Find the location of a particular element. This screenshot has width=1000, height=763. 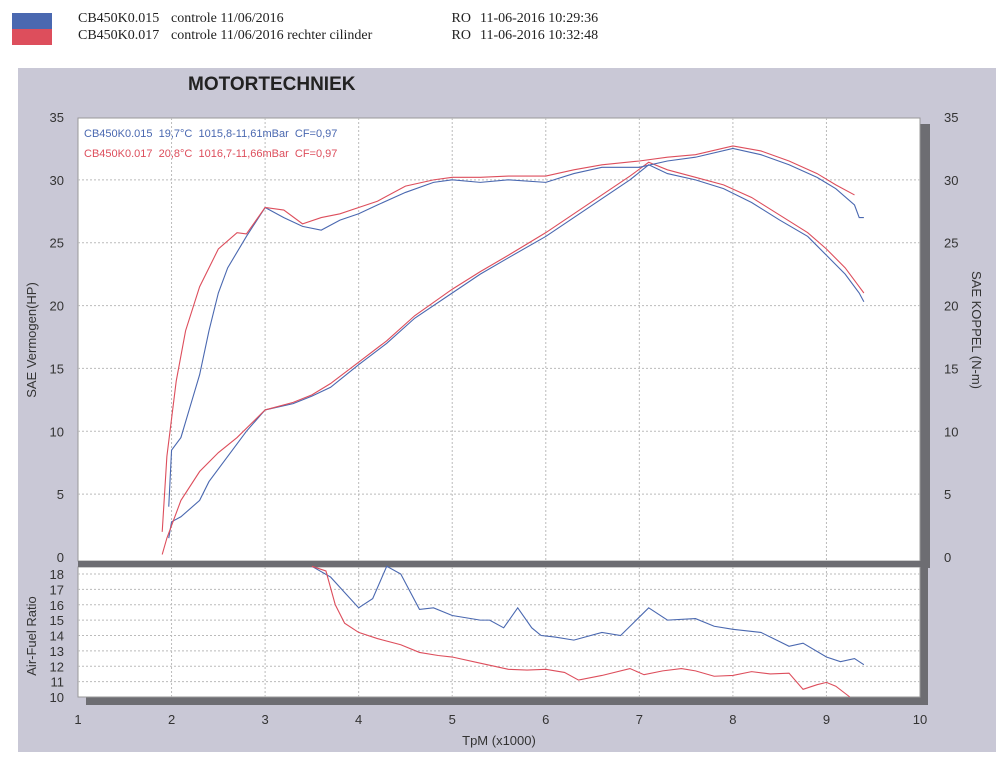

x-tick-label: 2 is located at coordinates (171, 719).